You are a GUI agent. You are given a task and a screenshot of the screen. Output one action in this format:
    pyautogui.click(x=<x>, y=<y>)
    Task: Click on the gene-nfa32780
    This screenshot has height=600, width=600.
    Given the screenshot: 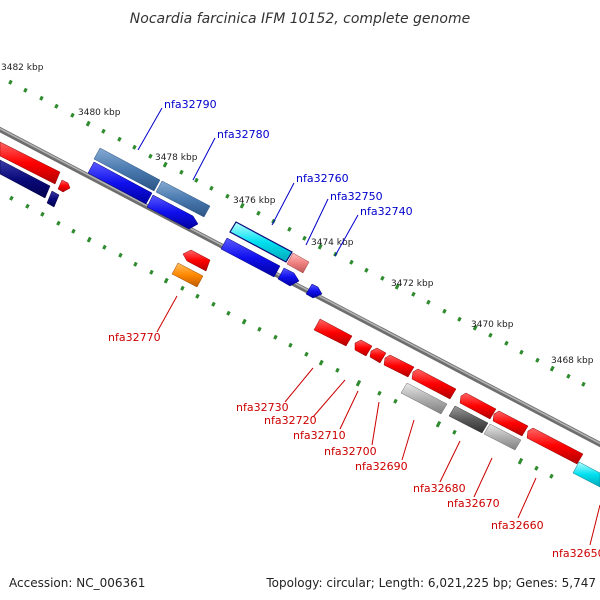 What is the action you would take?
    pyautogui.click(x=183, y=199)
    